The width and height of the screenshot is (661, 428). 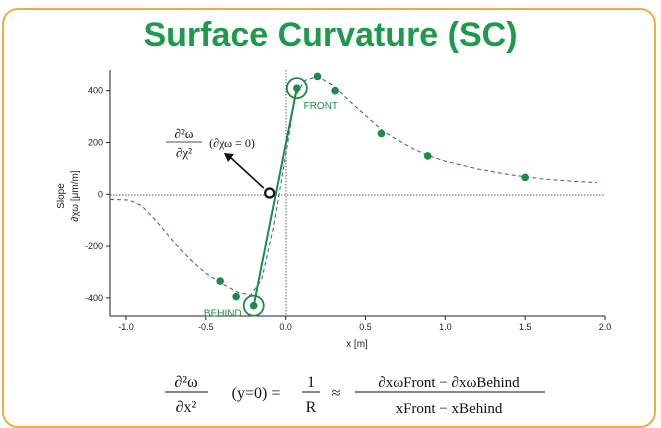 I want to click on x-tick-label: 1.5, so click(x=525, y=327).